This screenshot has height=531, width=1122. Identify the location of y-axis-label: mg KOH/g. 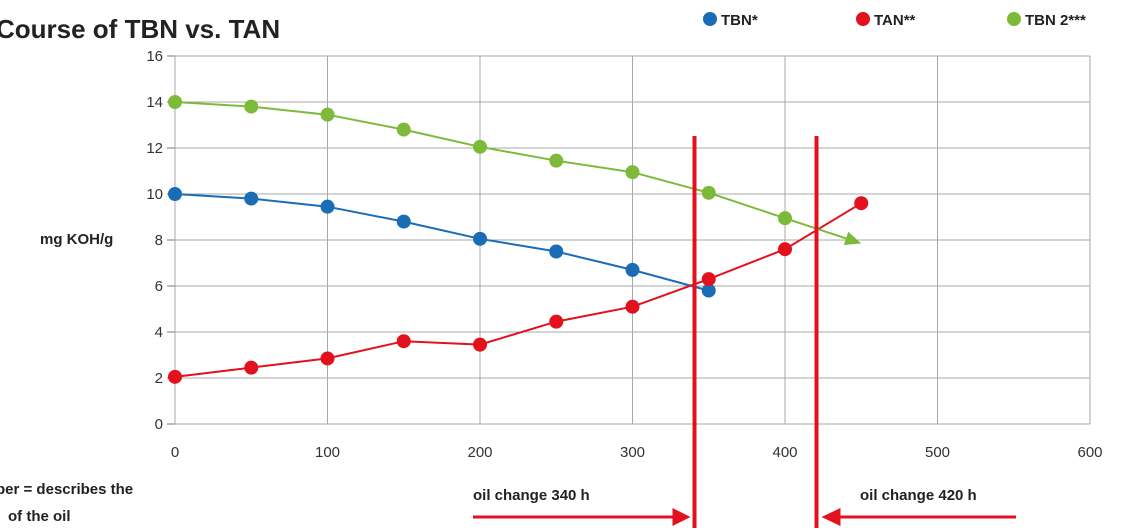
(76, 239).